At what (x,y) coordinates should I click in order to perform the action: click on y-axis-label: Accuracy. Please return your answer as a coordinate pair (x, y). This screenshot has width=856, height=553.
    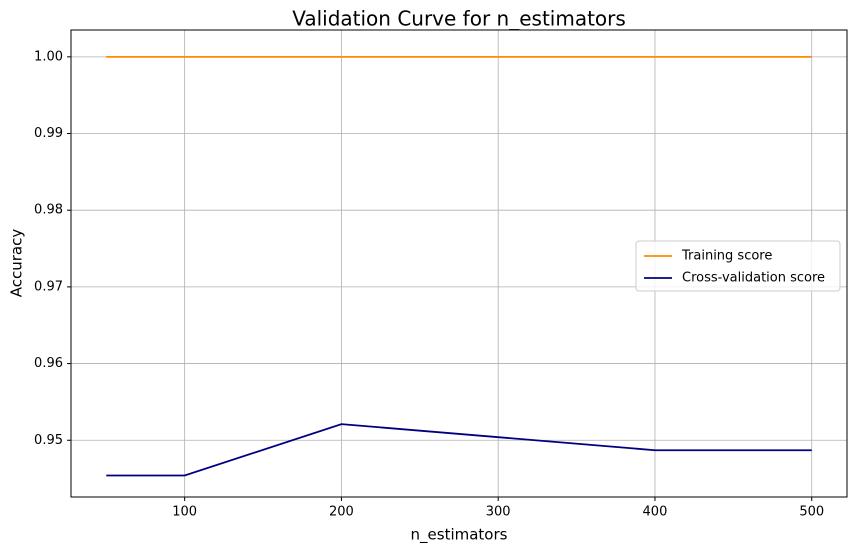
    Looking at the image, I should click on (17, 263).